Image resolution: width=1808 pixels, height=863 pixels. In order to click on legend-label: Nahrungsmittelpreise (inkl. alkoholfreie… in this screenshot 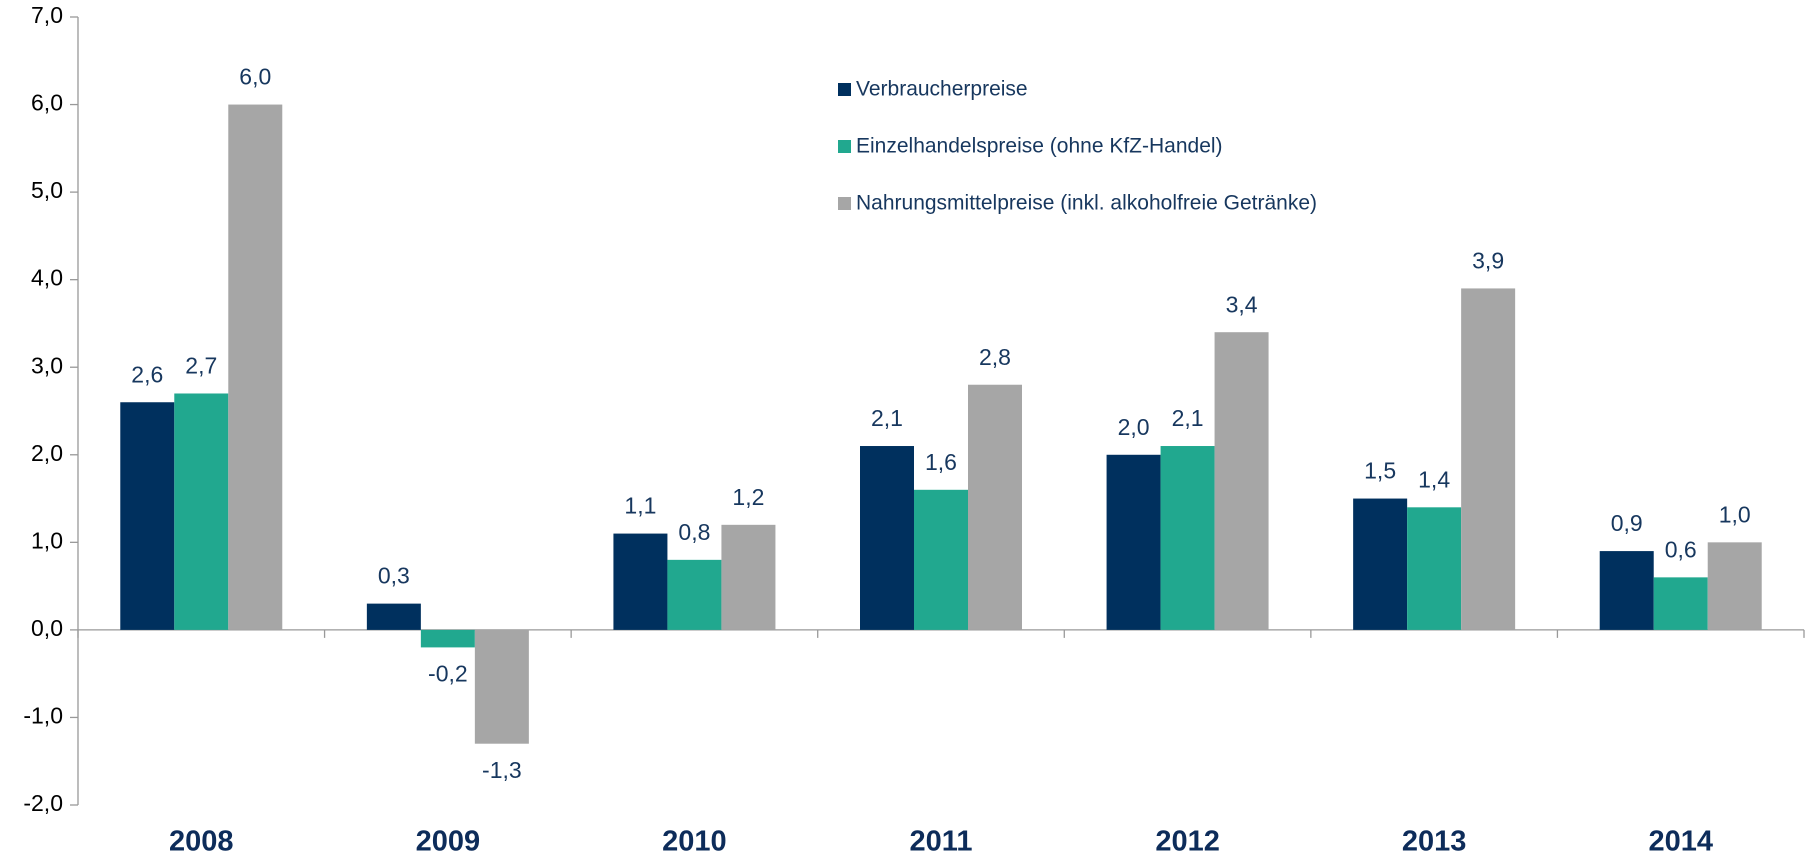, I will do `click(1086, 203)`.